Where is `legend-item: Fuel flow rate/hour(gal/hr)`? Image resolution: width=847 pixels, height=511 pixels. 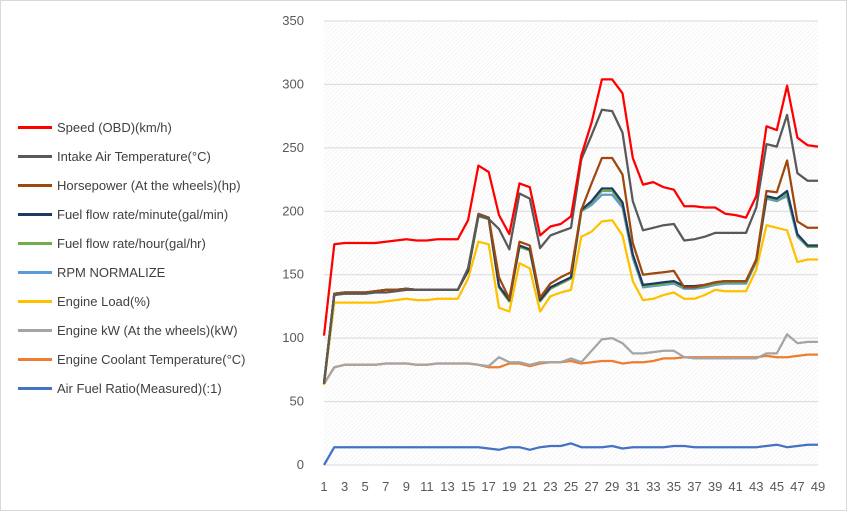
legend-item: Fuel flow rate/hour(gal/hr) is located at coordinates (158, 243).